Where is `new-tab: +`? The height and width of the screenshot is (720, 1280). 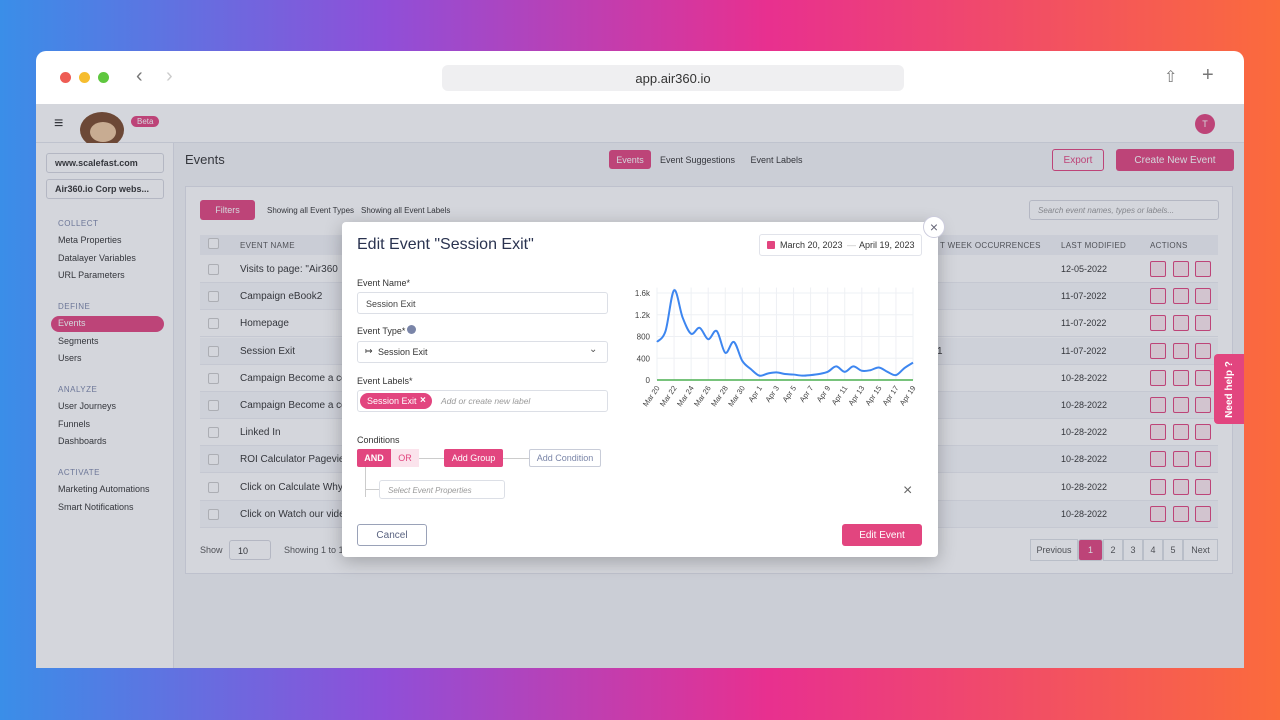 new-tab: + is located at coordinates (1208, 75).